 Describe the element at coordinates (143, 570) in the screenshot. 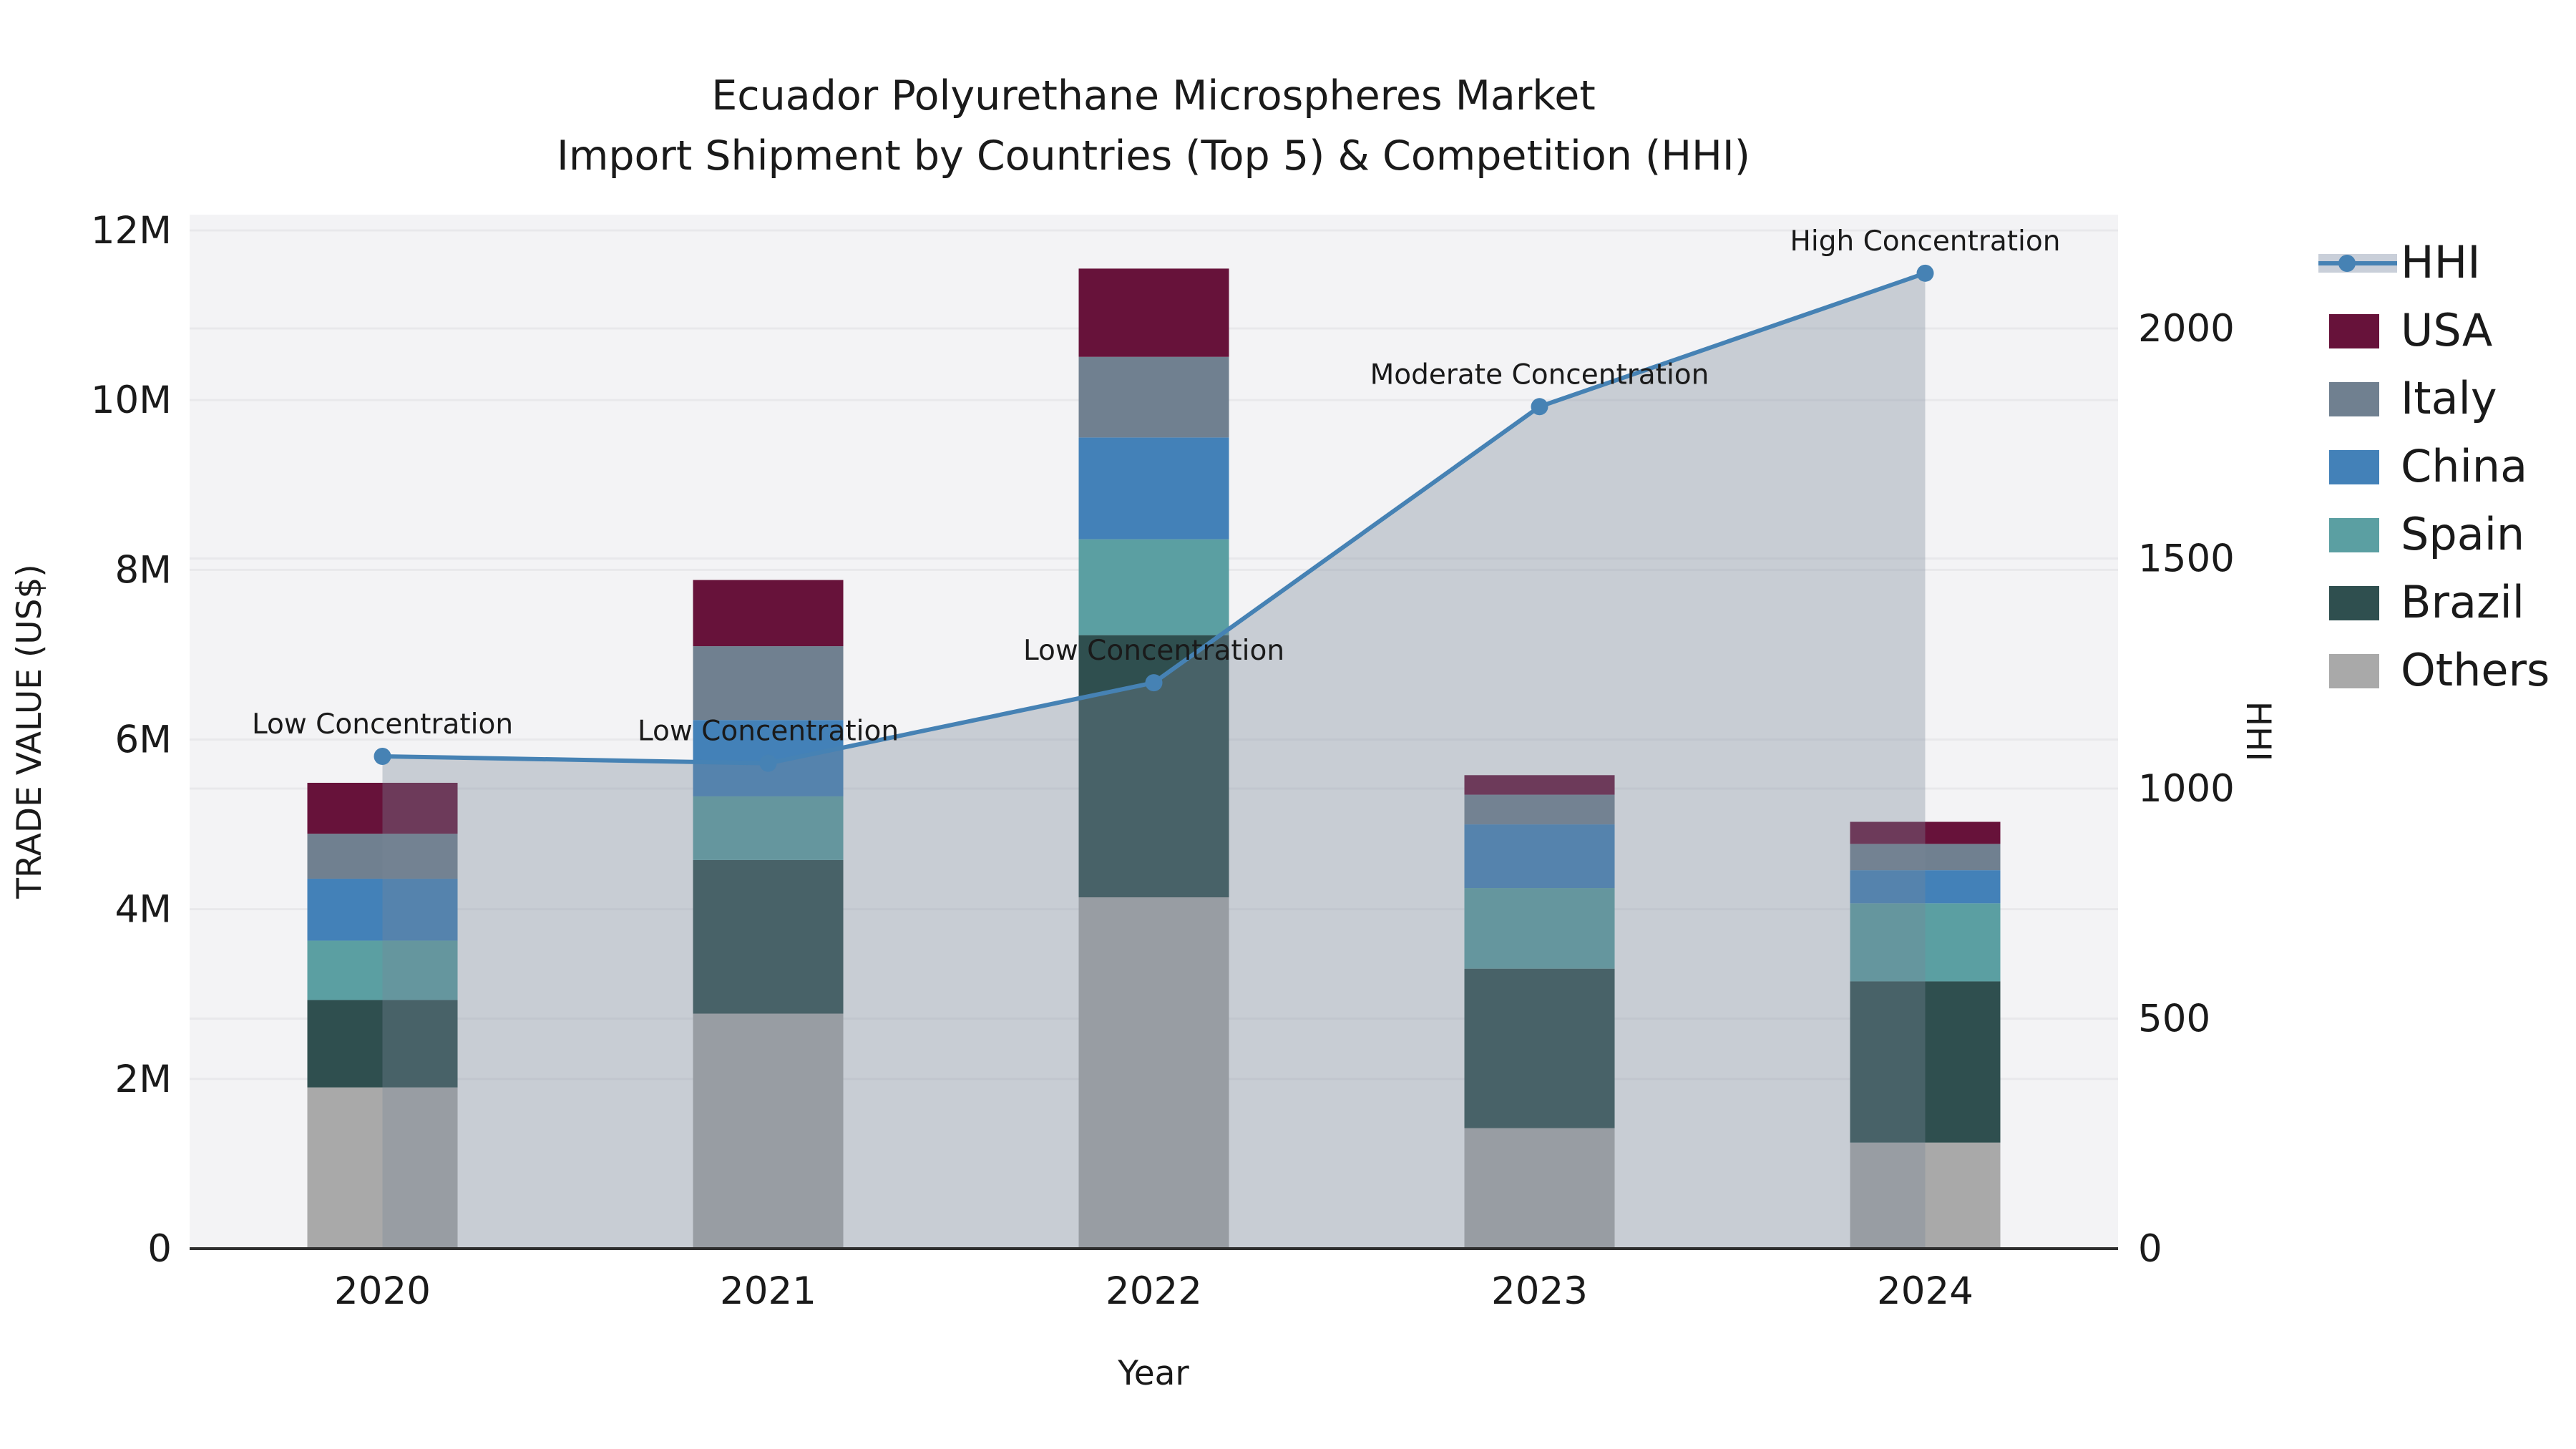

I see `left-tick-label-8M: 8M` at that location.